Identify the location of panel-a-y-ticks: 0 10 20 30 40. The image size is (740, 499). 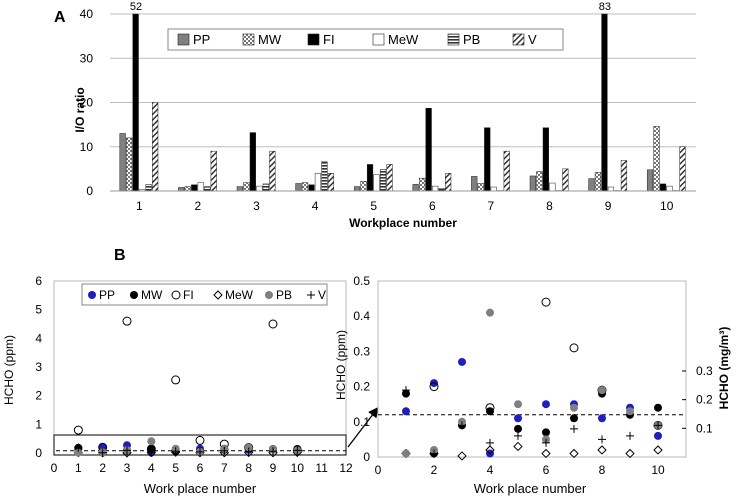
(87, 102).